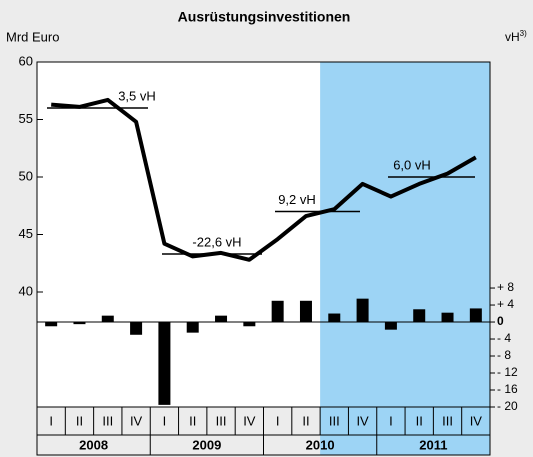  Describe the element at coordinates (297, 199) in the screenshot. I see `average-label: 9,2 vH` at that location.